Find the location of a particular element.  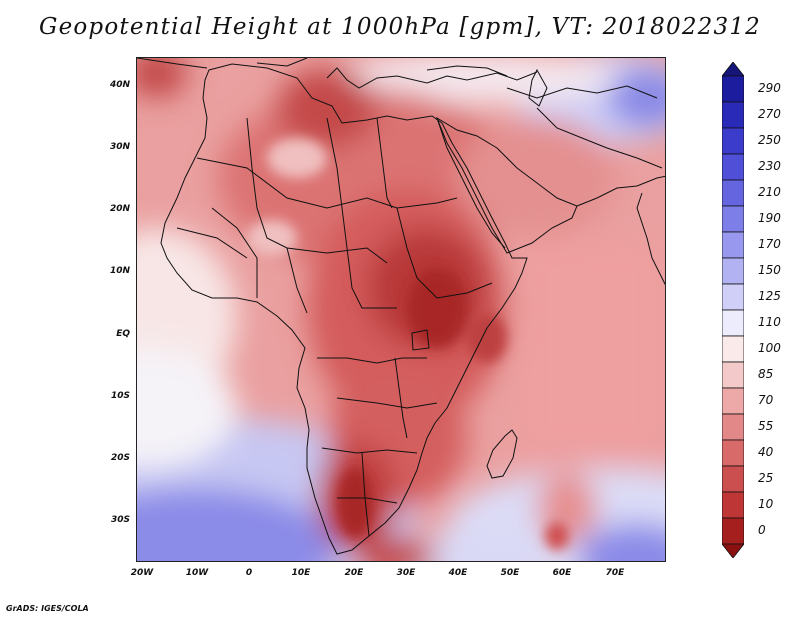

lat-label-eq: EQ is located at coordinates (123, 334).